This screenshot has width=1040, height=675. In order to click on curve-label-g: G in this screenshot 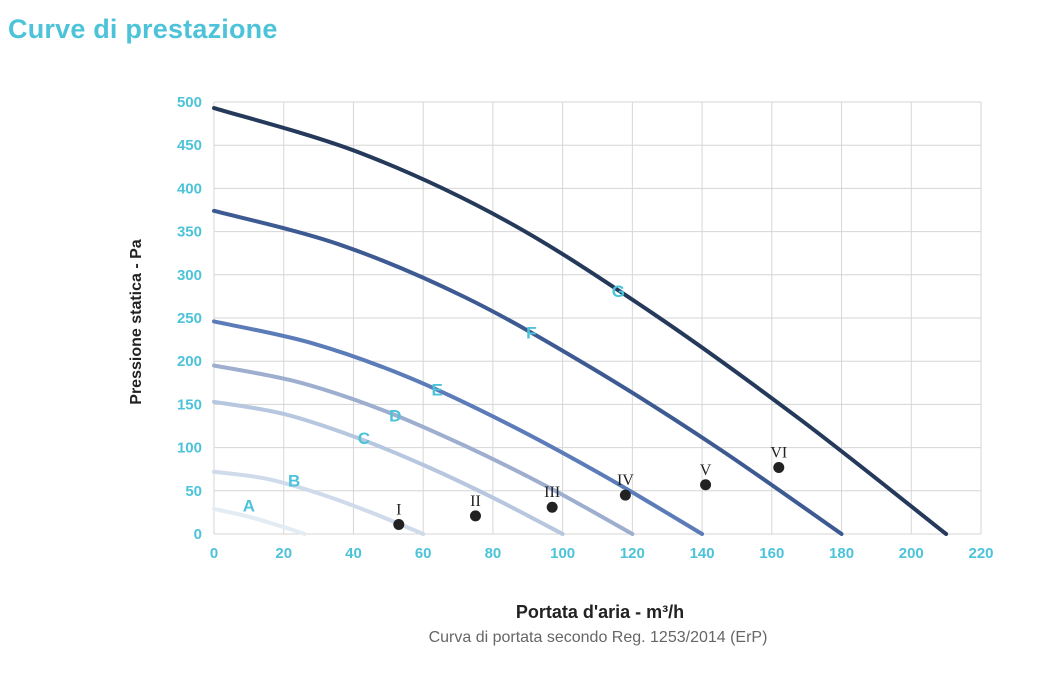, I will do `click(618, 291)`.